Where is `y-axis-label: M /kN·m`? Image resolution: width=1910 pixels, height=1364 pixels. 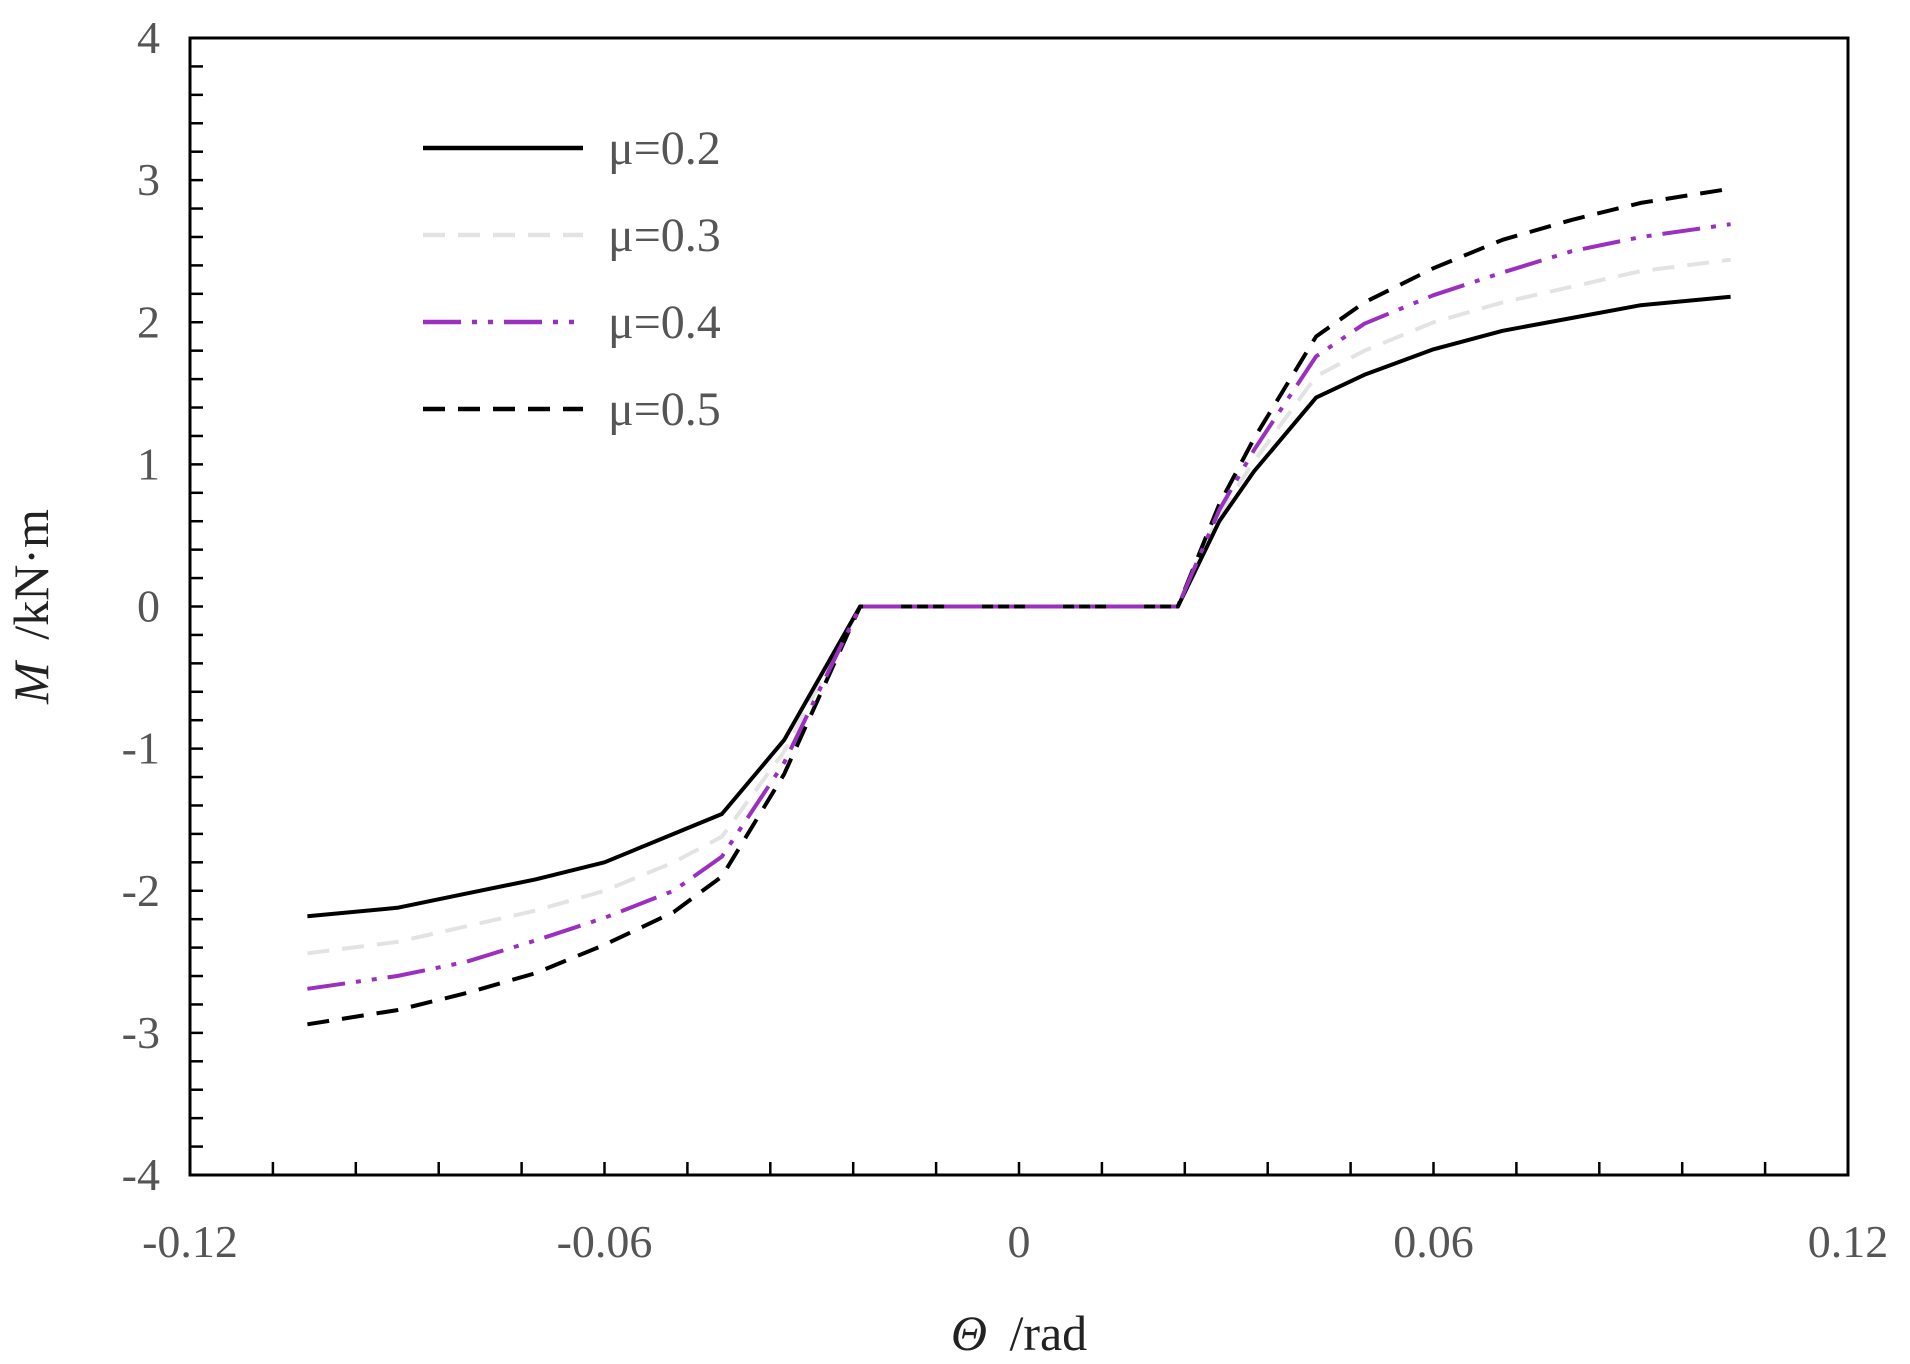 y-axis-label: M /kN·m is located at coordinates (31, 607).